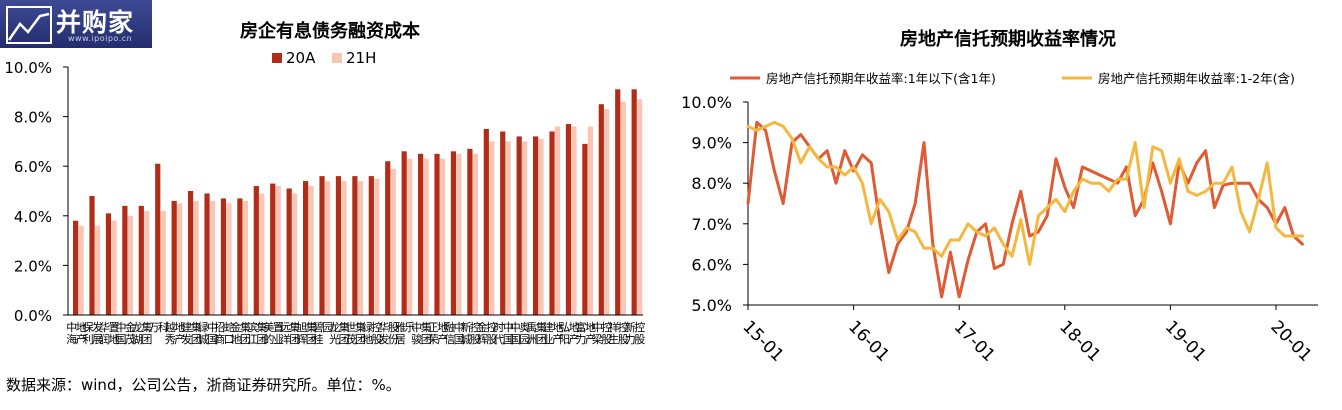 The width and height of the screenshot is (1342, 410). I want to click on x-tick-char: 桂, so click(318, 339).